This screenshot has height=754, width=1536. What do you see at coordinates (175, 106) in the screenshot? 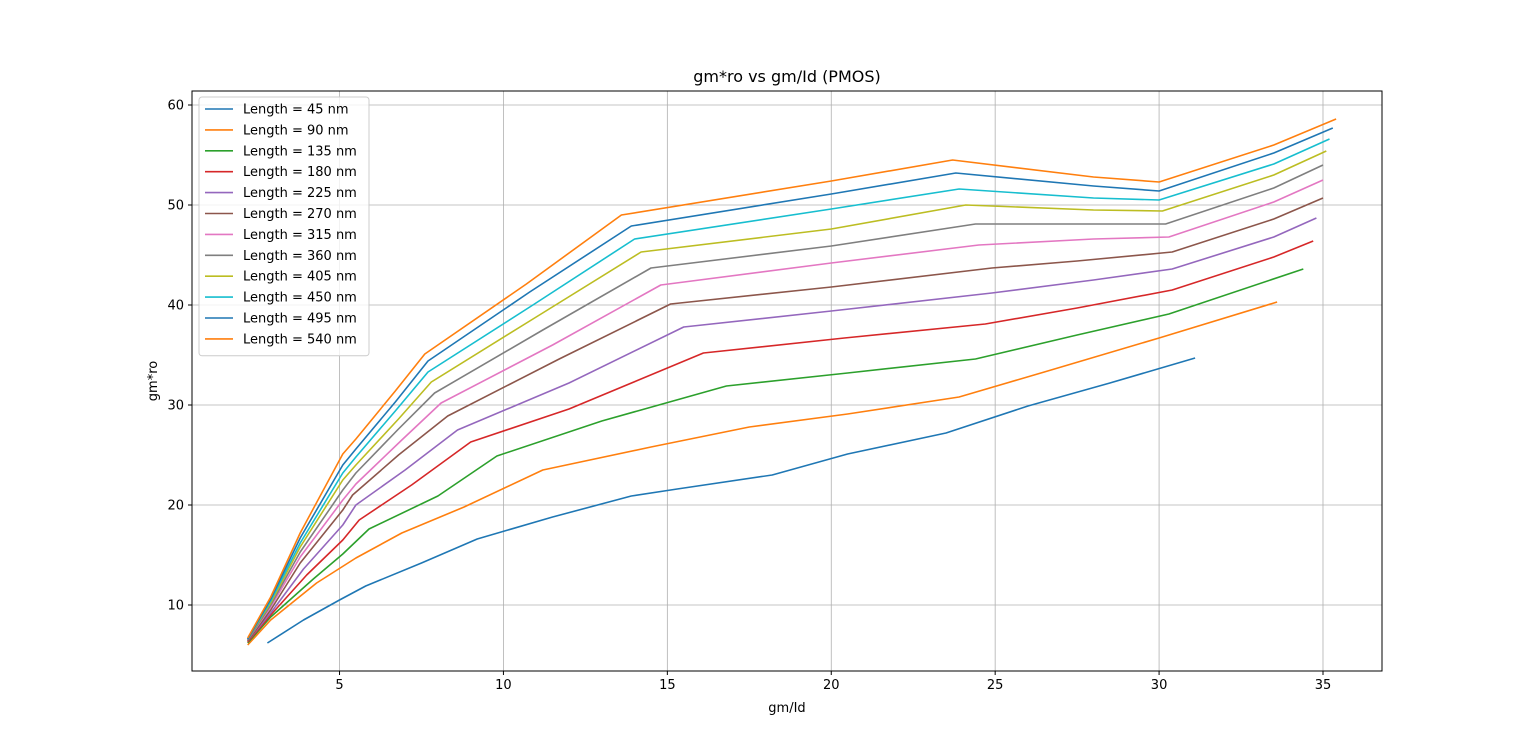
I see `y-tick-label: 60` at bounding box center [175, 106].